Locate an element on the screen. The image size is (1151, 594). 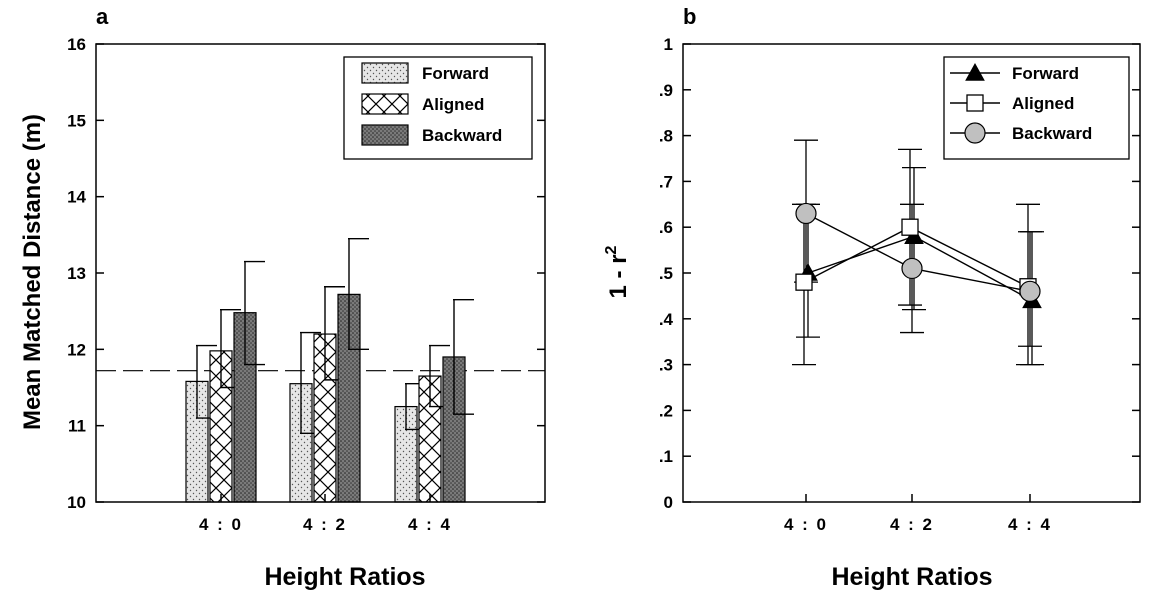
a-y-tick-label: 11 is located at coordinates (77, 426).